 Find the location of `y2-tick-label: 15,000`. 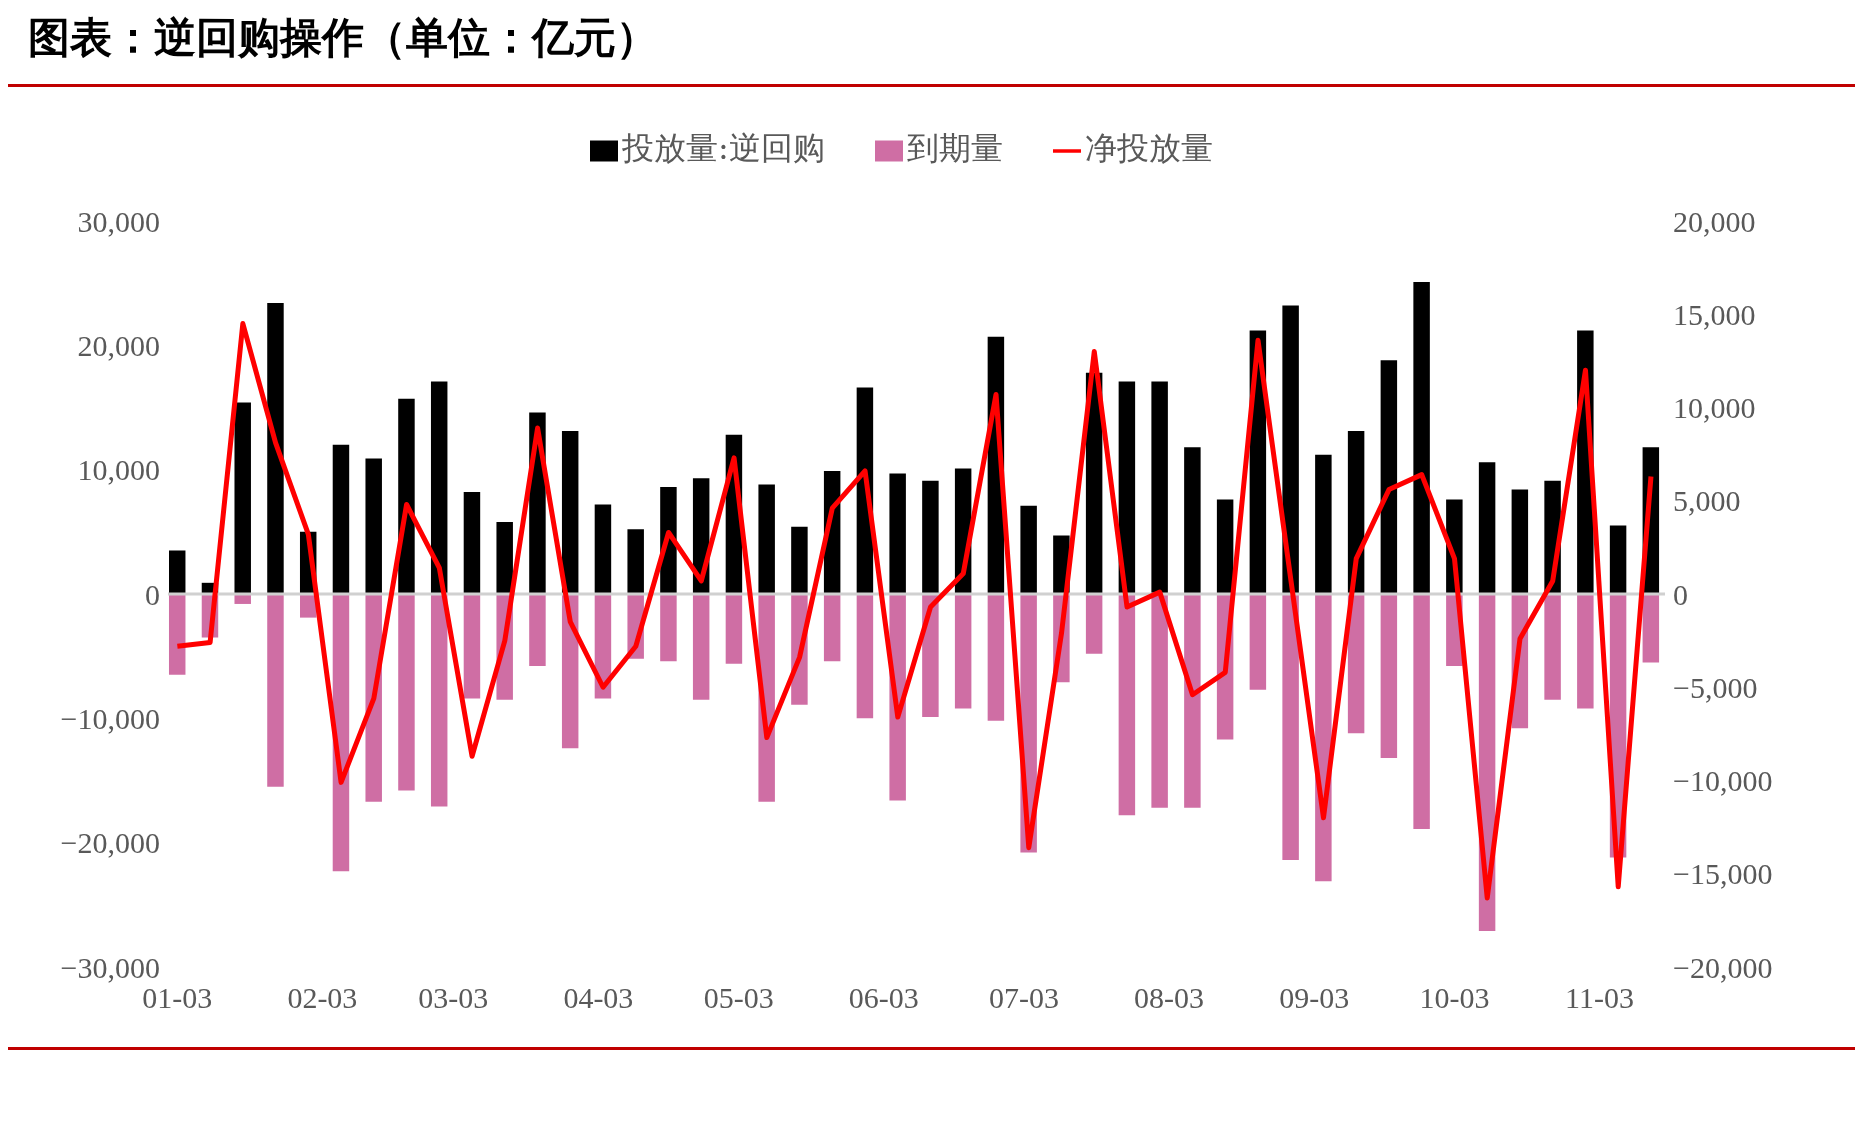

y2-tick-label: 15,000 is located at coordinates (1714, 314).